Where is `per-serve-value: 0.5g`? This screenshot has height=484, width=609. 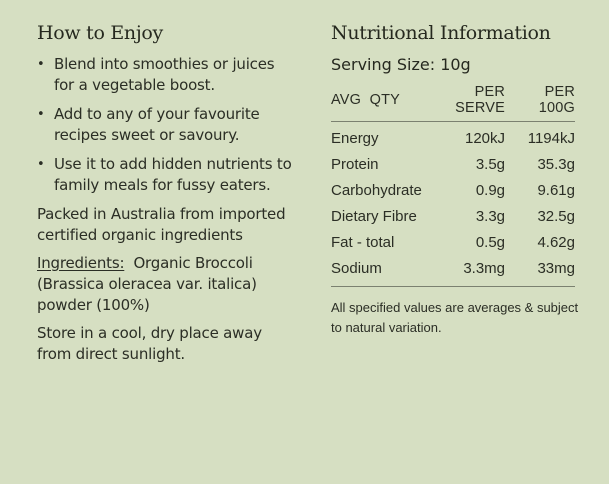
per-serve-value: 0.5g is located at coordinates (490, 242).